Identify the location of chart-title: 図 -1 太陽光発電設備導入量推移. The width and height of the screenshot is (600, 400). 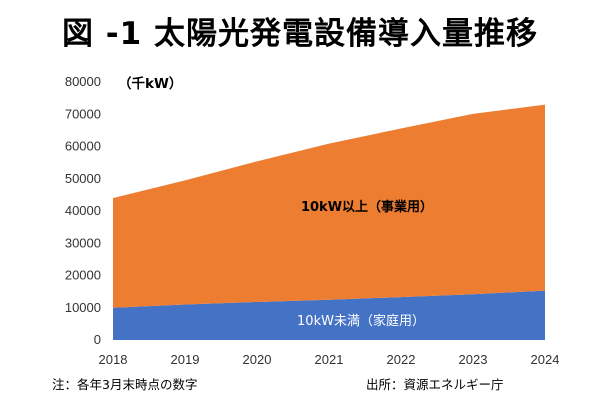
(300, 34).